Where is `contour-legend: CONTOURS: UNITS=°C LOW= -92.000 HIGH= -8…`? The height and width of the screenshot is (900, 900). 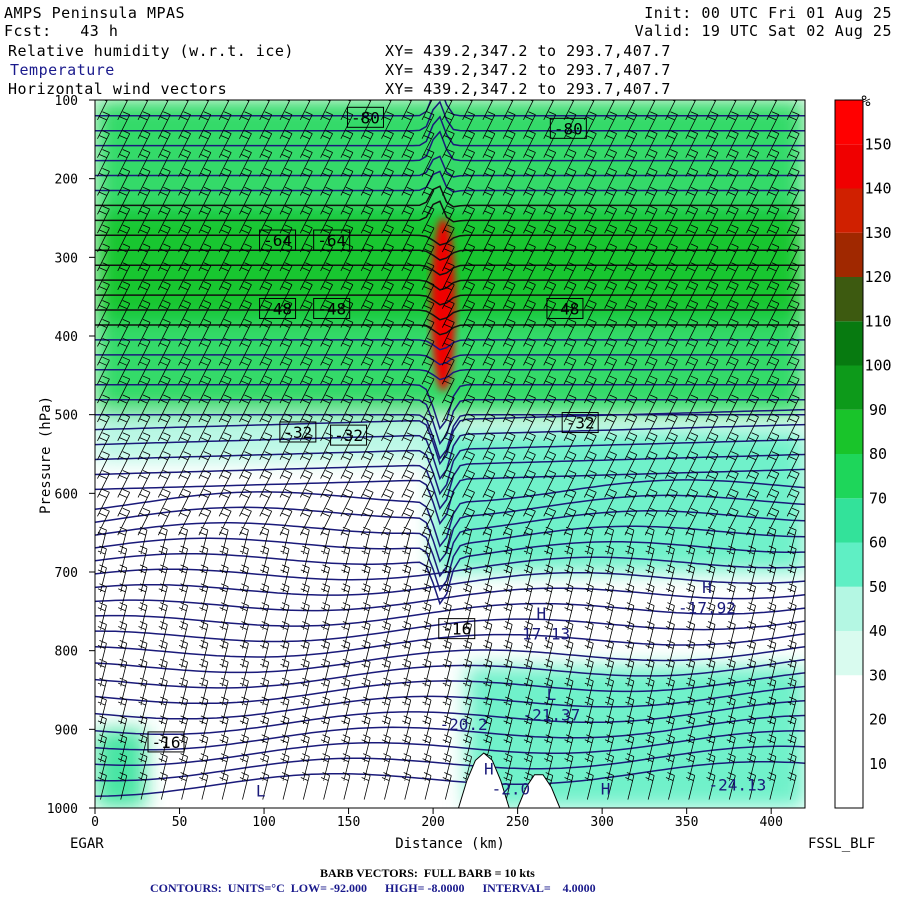
contour-legend: CONTOURS: UNITS=°C LOW= -92.000 HIGH= -8… is located at coordinates (373, 888).